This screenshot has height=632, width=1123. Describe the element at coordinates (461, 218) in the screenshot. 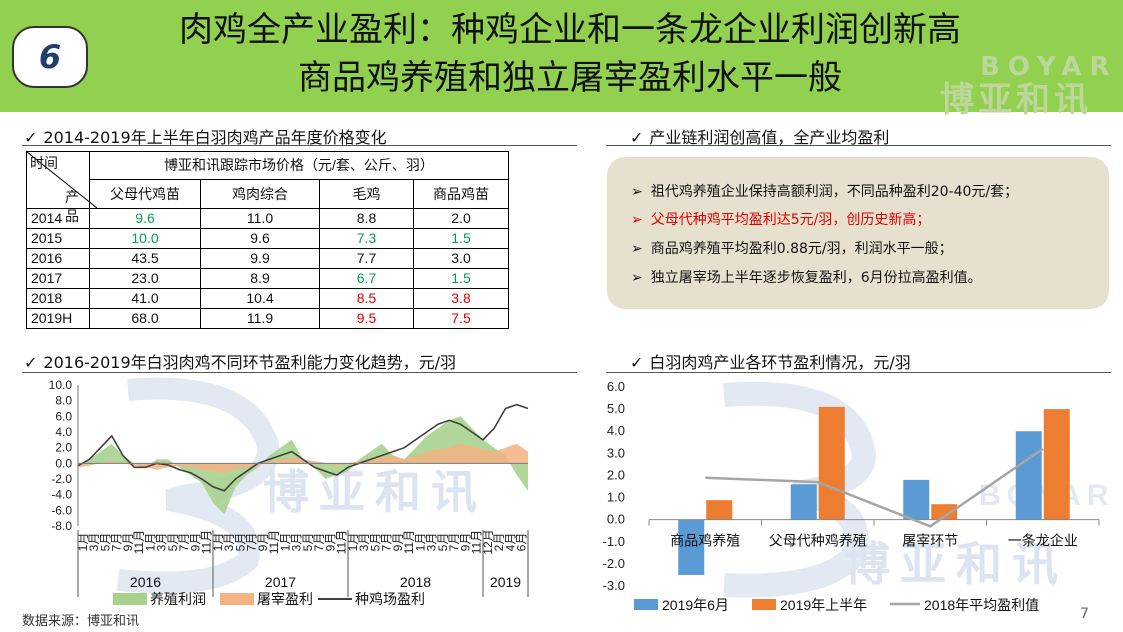

I see `table-cell: 2.0` at that location.